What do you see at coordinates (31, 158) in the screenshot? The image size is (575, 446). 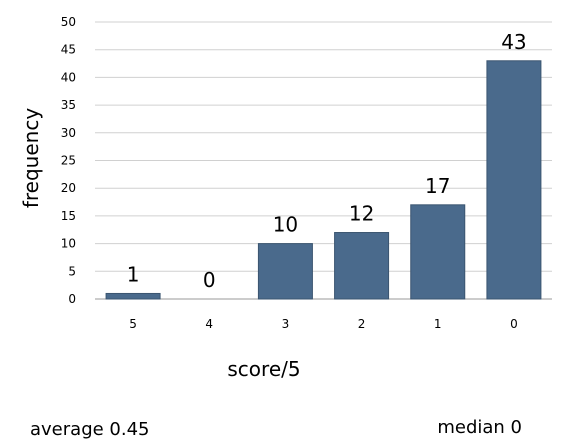 I see `y-axis-title: frequency` at bounding box center [31, 158].